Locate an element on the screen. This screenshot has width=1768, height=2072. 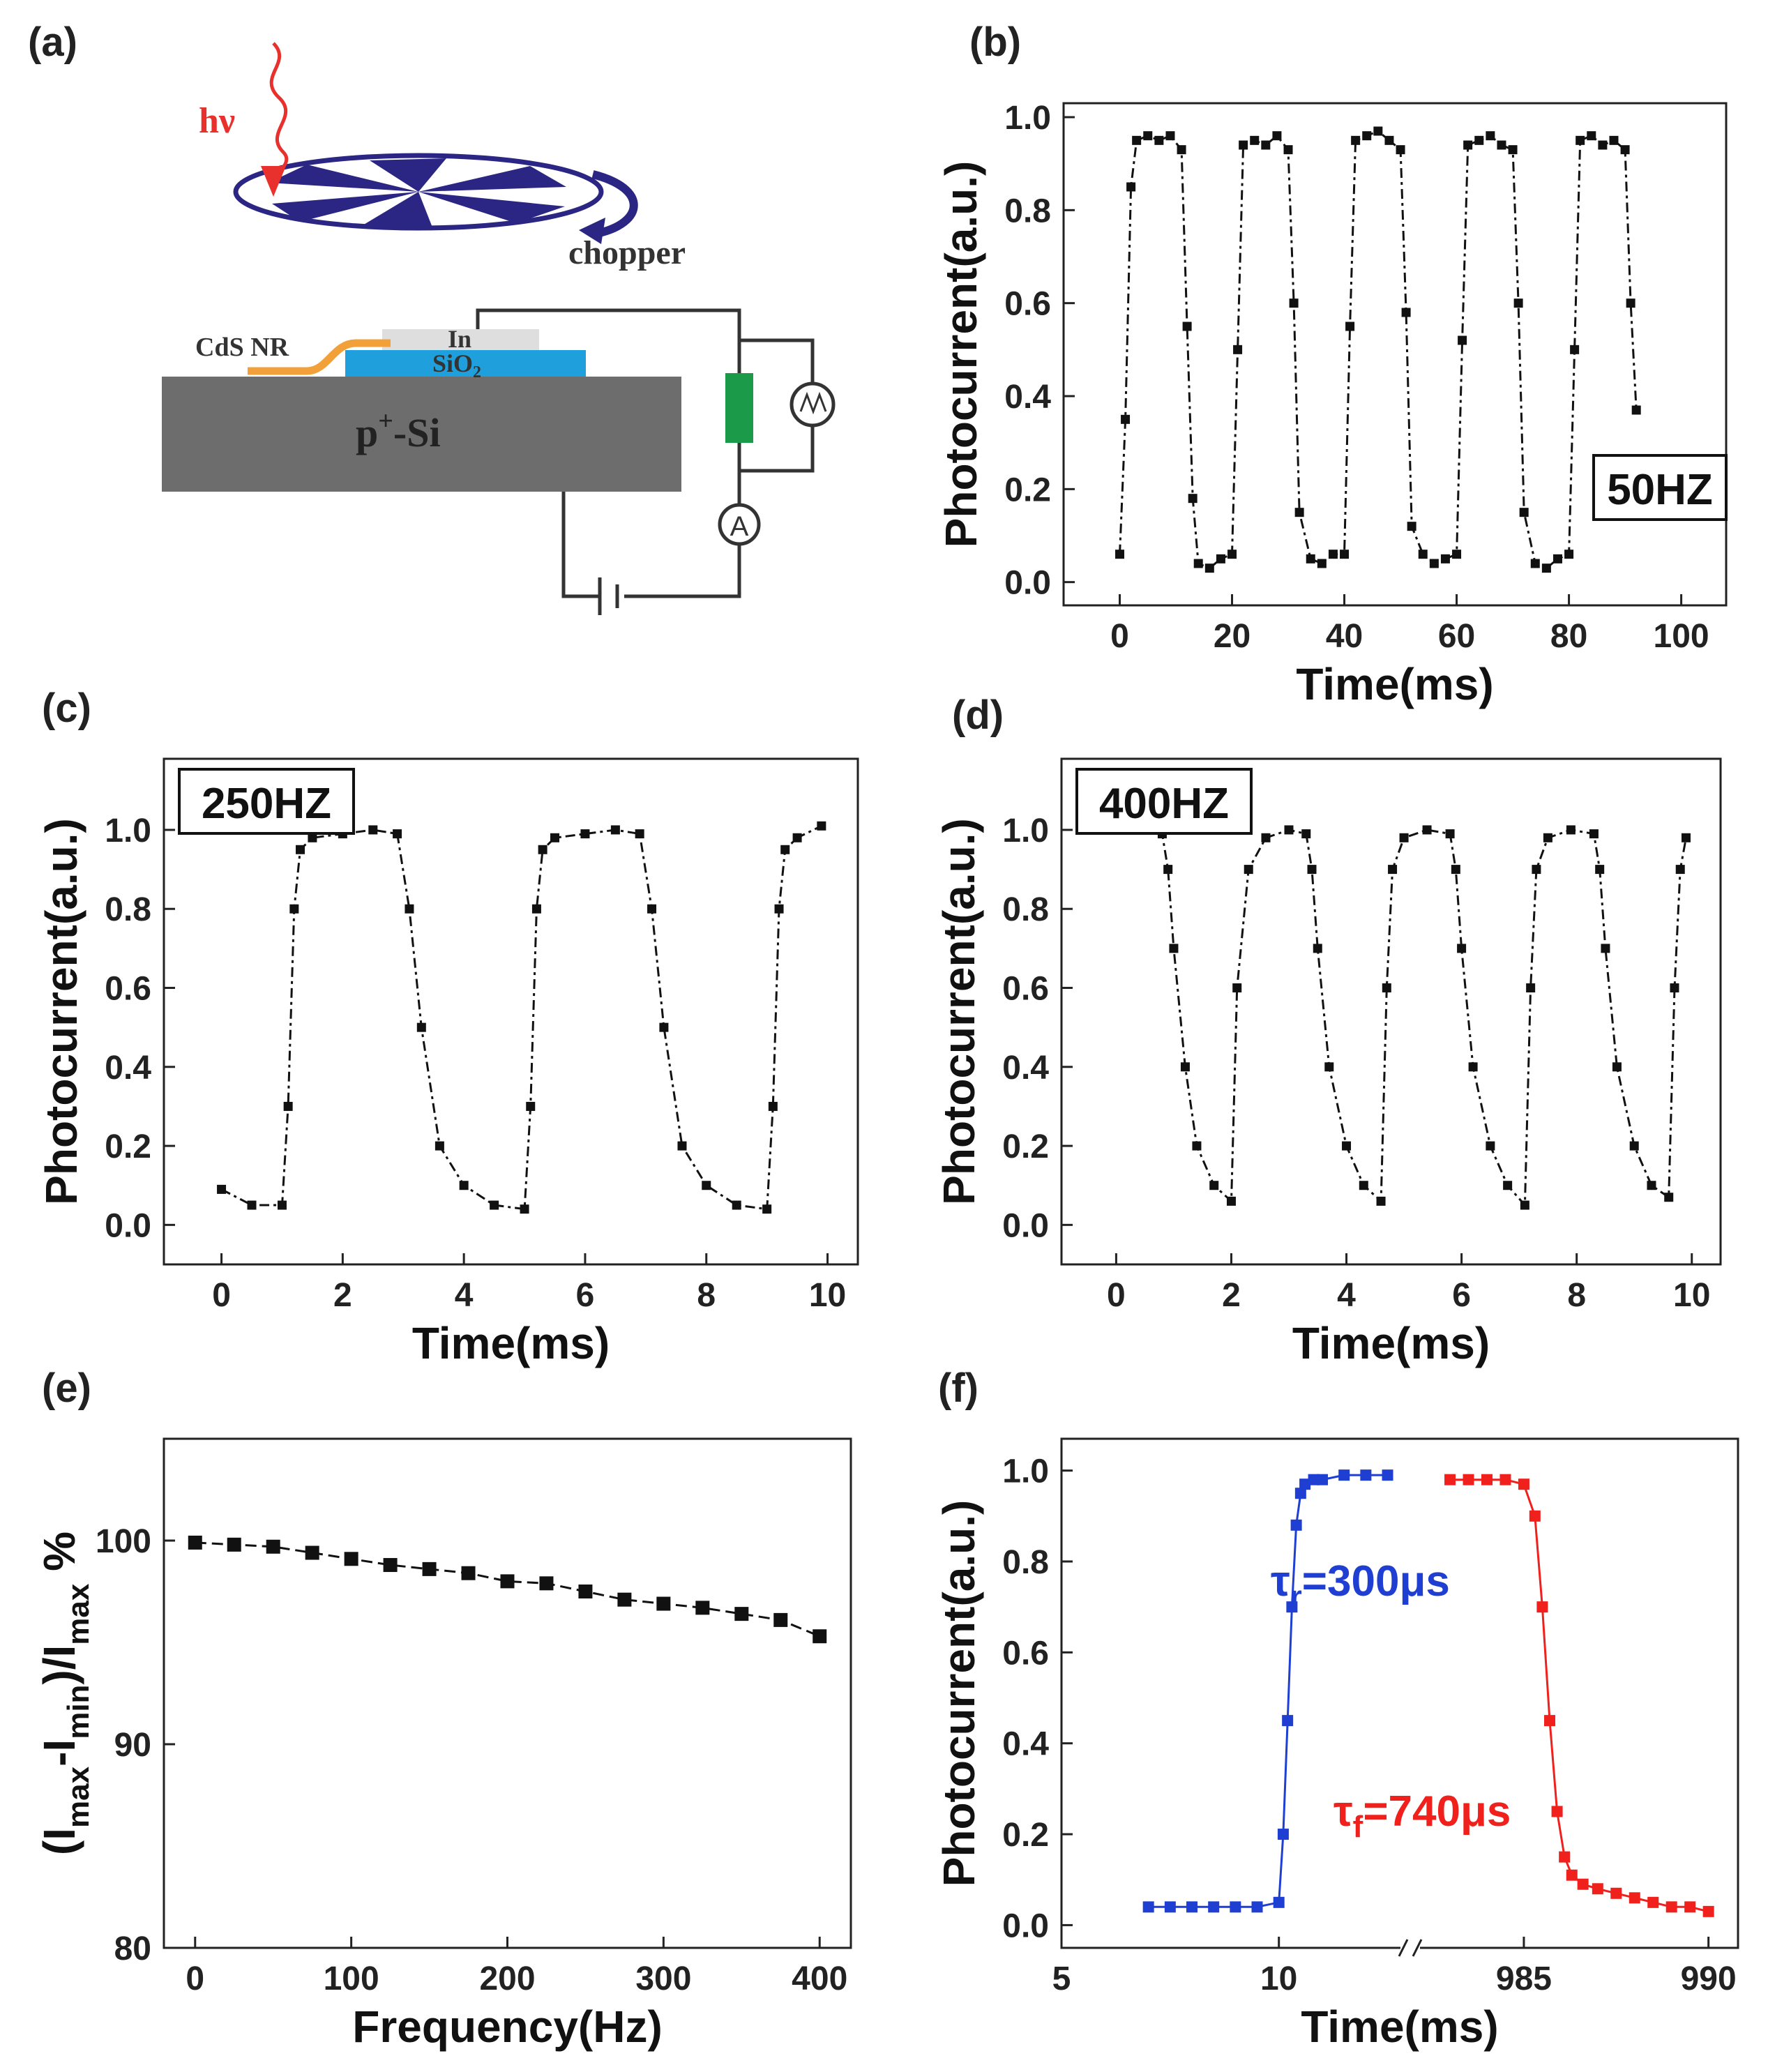
x-tick-label: 200 is located at coordinates (507, 1978).